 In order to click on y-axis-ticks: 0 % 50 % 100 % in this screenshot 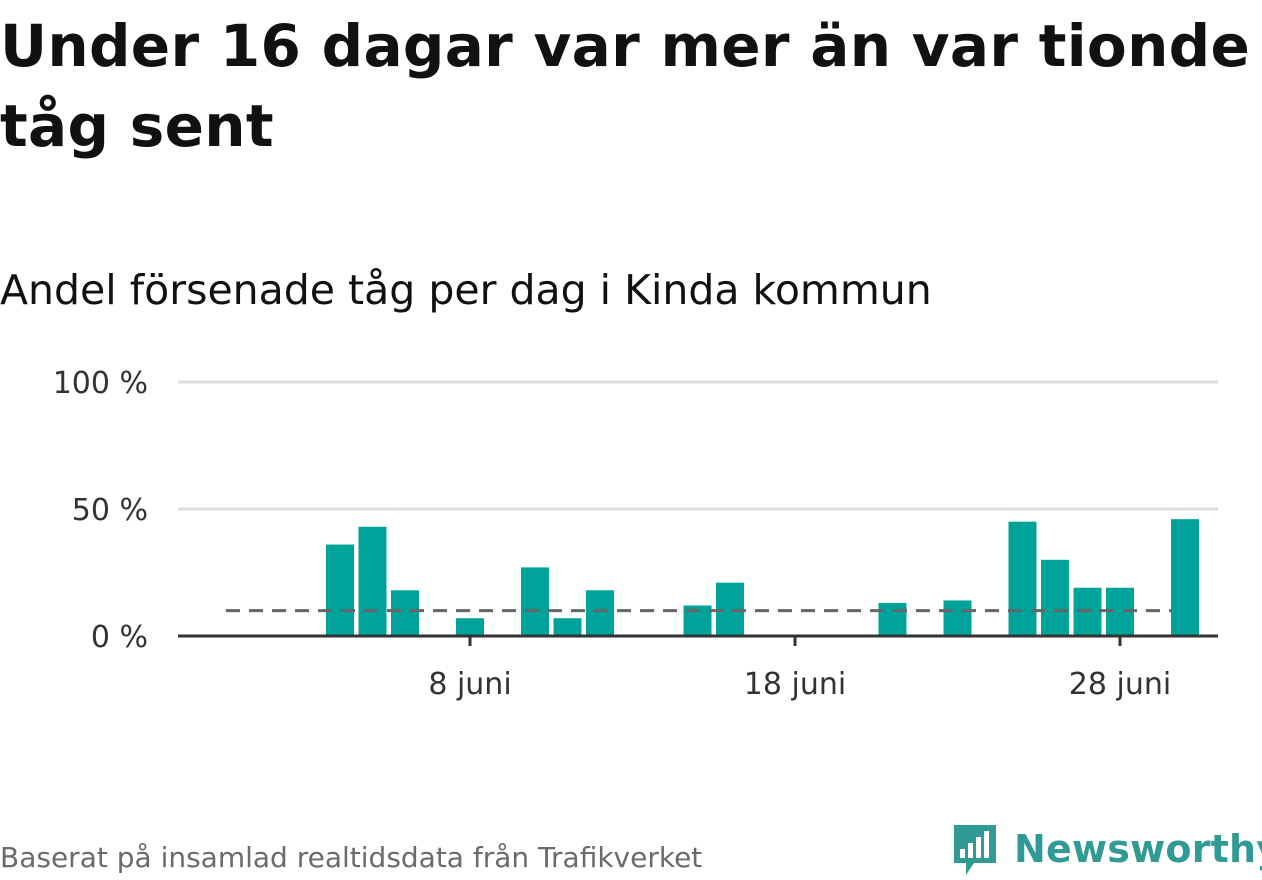, I will do `click(100, 510)`.